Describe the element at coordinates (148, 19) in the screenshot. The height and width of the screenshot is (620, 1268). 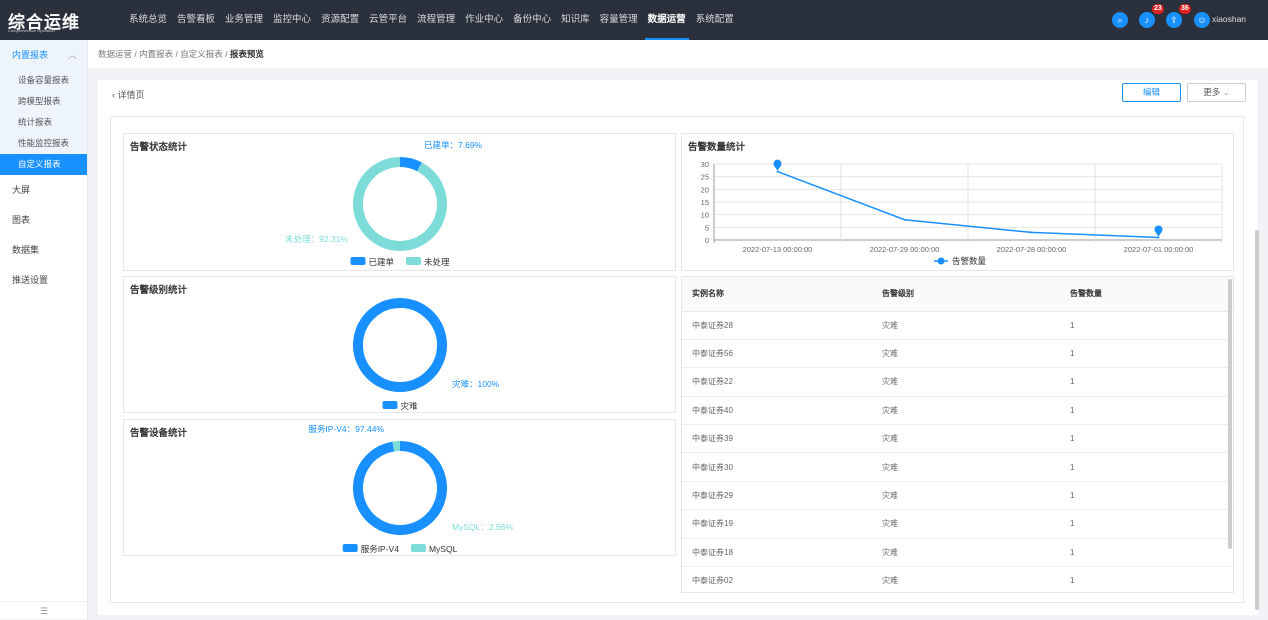
I see `nav-item: 系统总览` at that location.